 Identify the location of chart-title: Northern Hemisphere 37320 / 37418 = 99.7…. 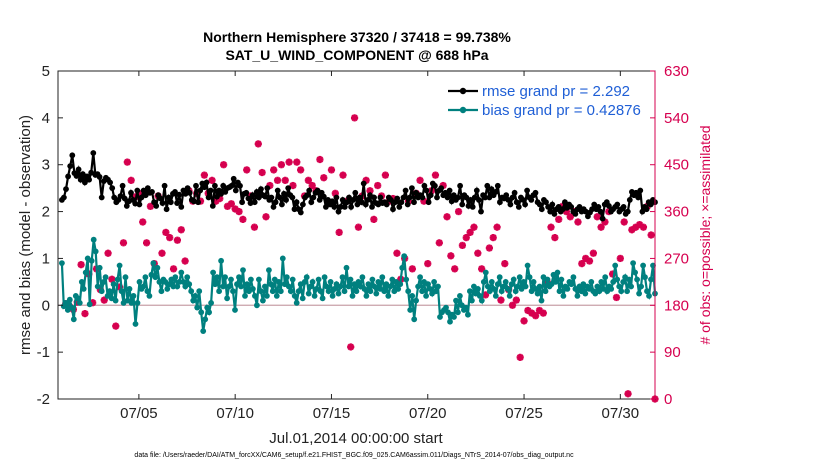
(357, 37).